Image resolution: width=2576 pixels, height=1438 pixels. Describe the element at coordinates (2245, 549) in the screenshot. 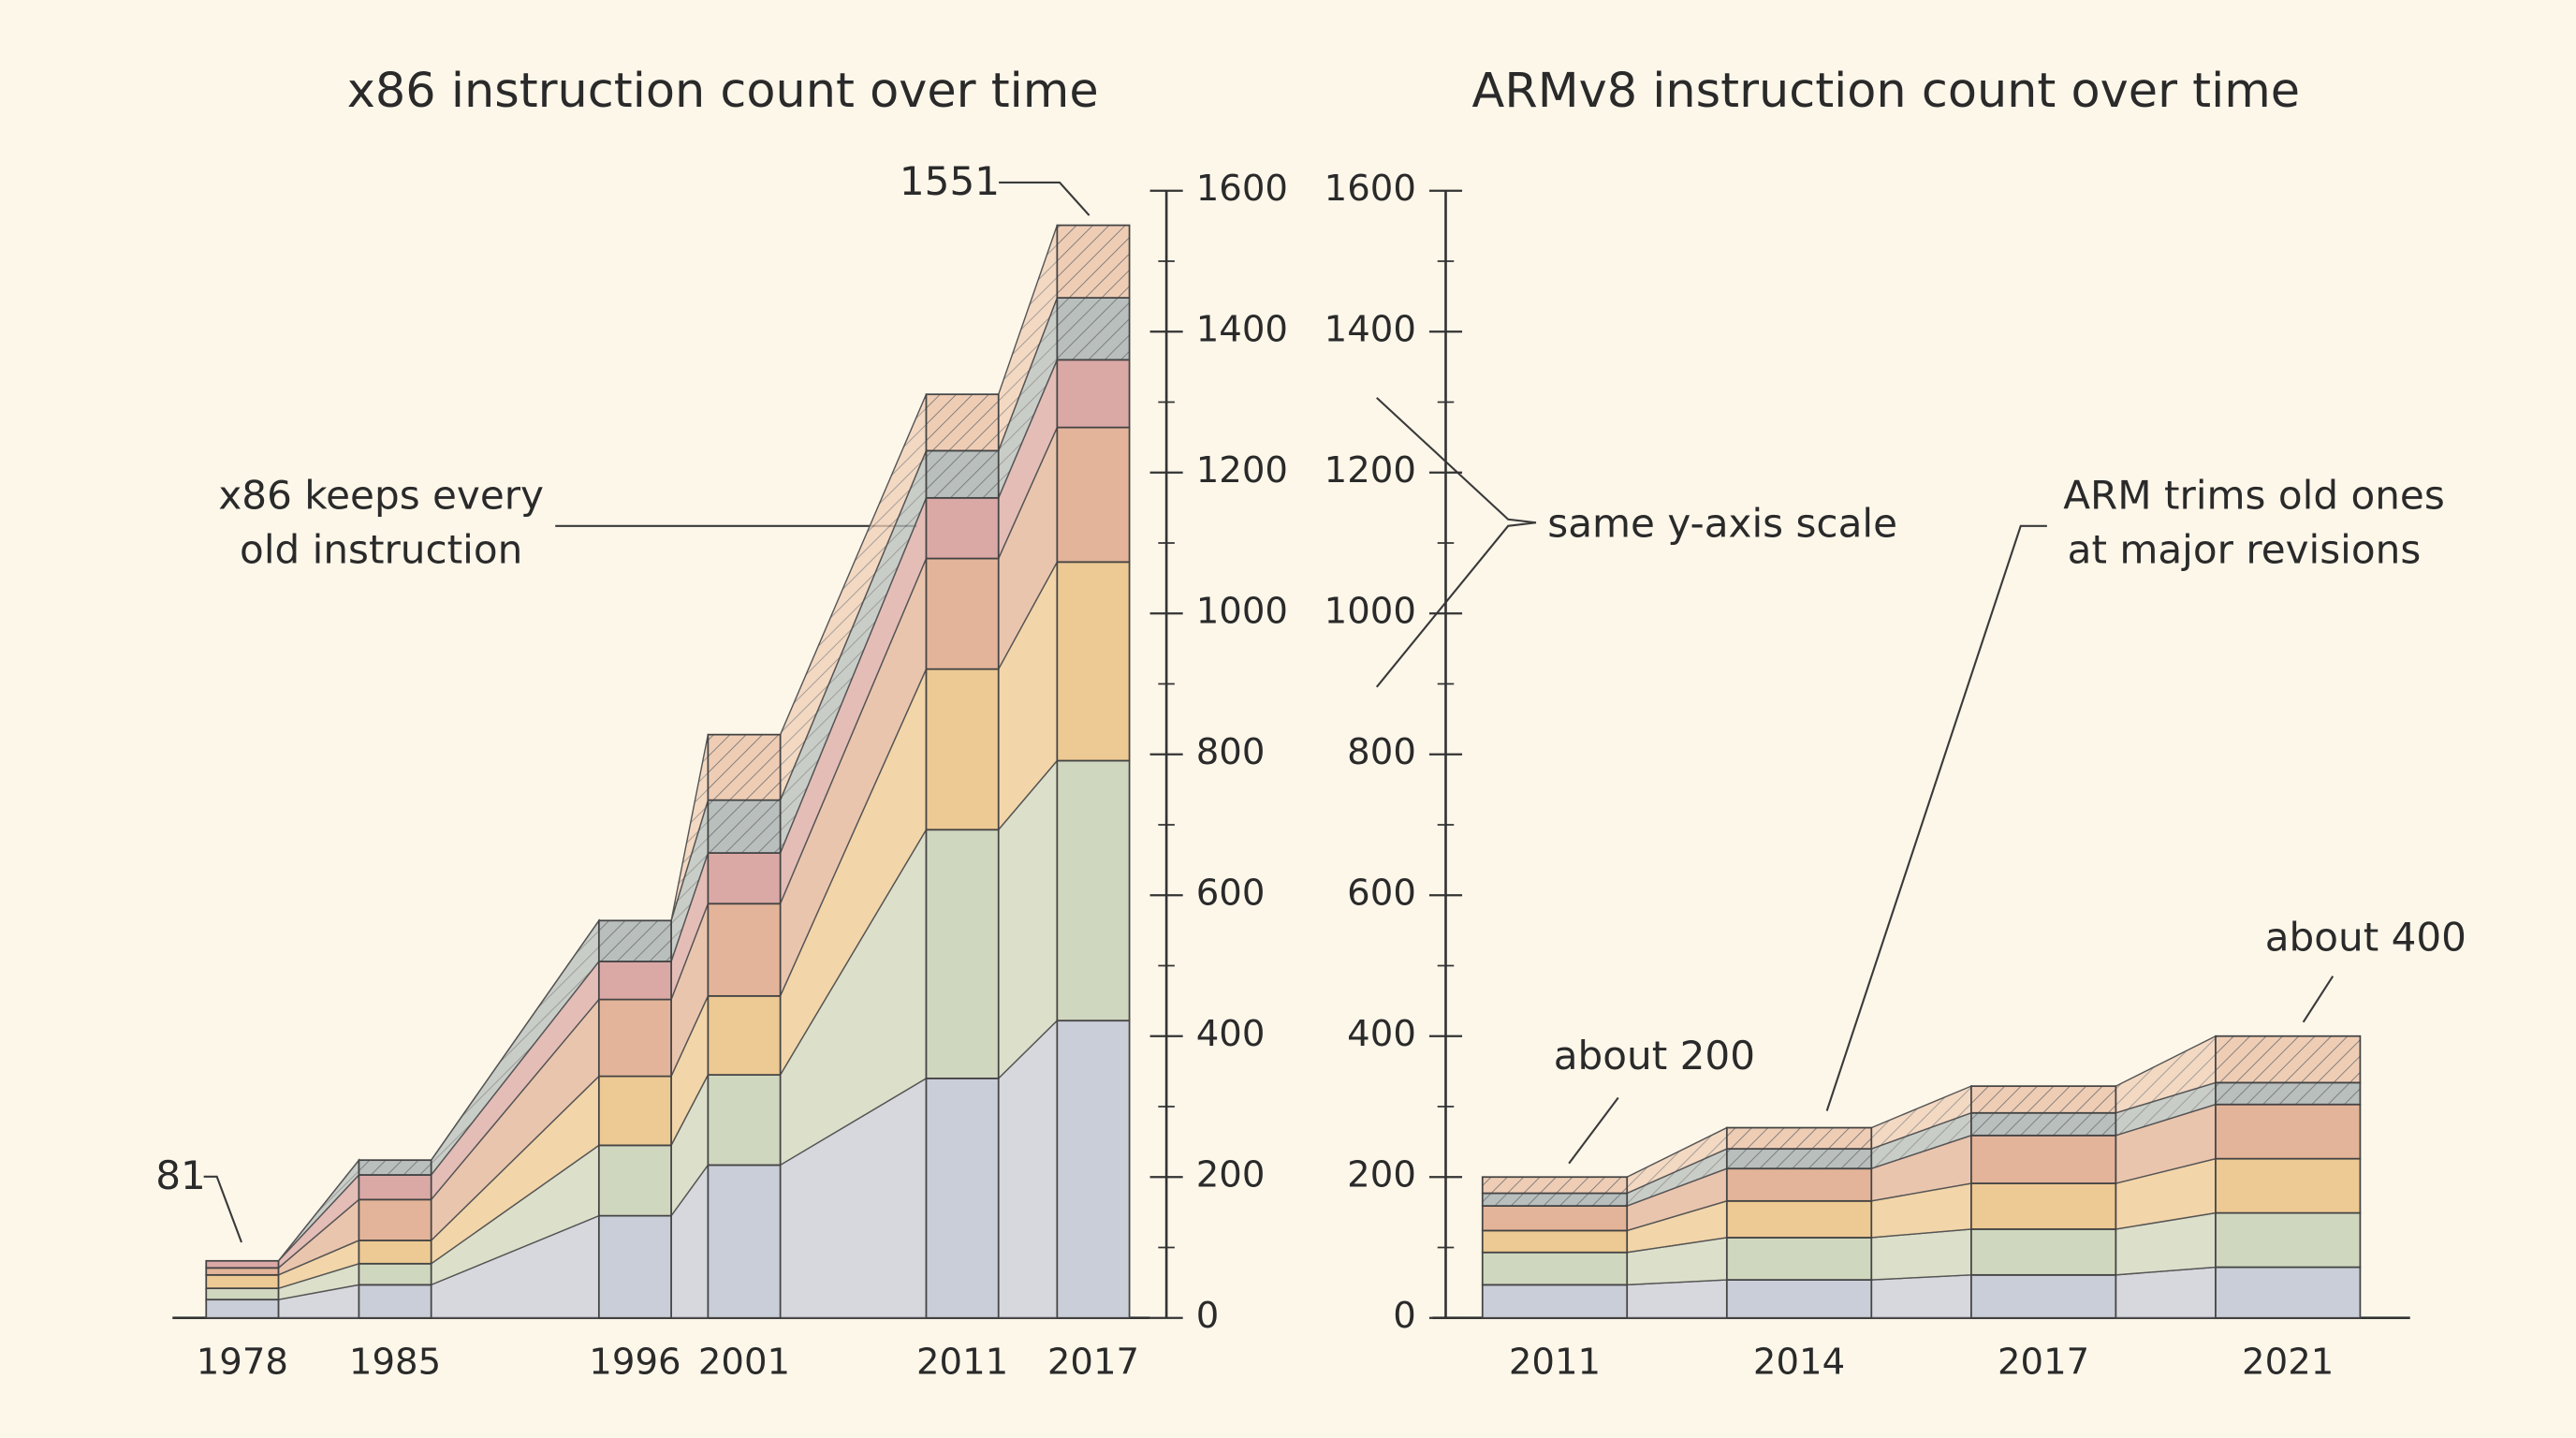

I see `annotation: at major revisions` at that location.